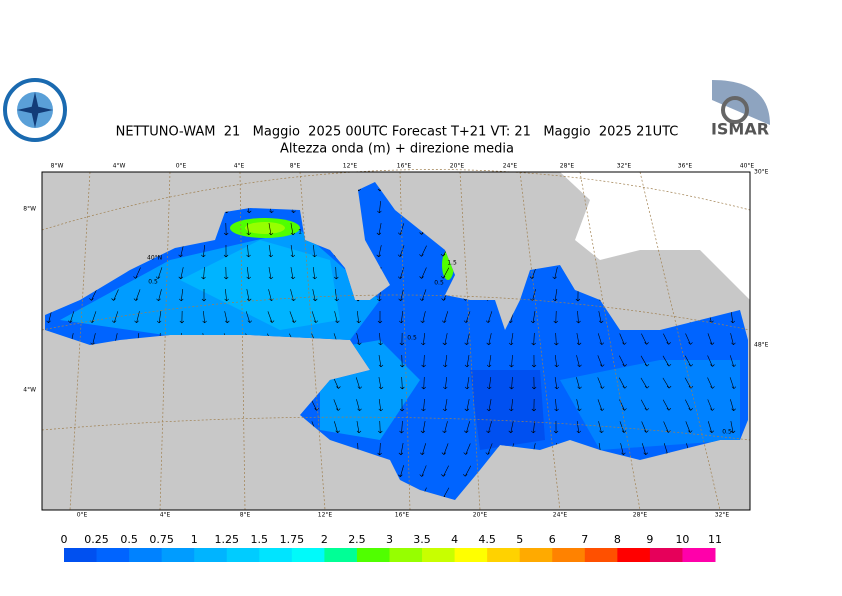 This screenshot has width=842, height=596. What do you see at coordinates (227, 539) in the screenshot?
I see `colorbar-label: 1.25` at bounding box center [227, 539].